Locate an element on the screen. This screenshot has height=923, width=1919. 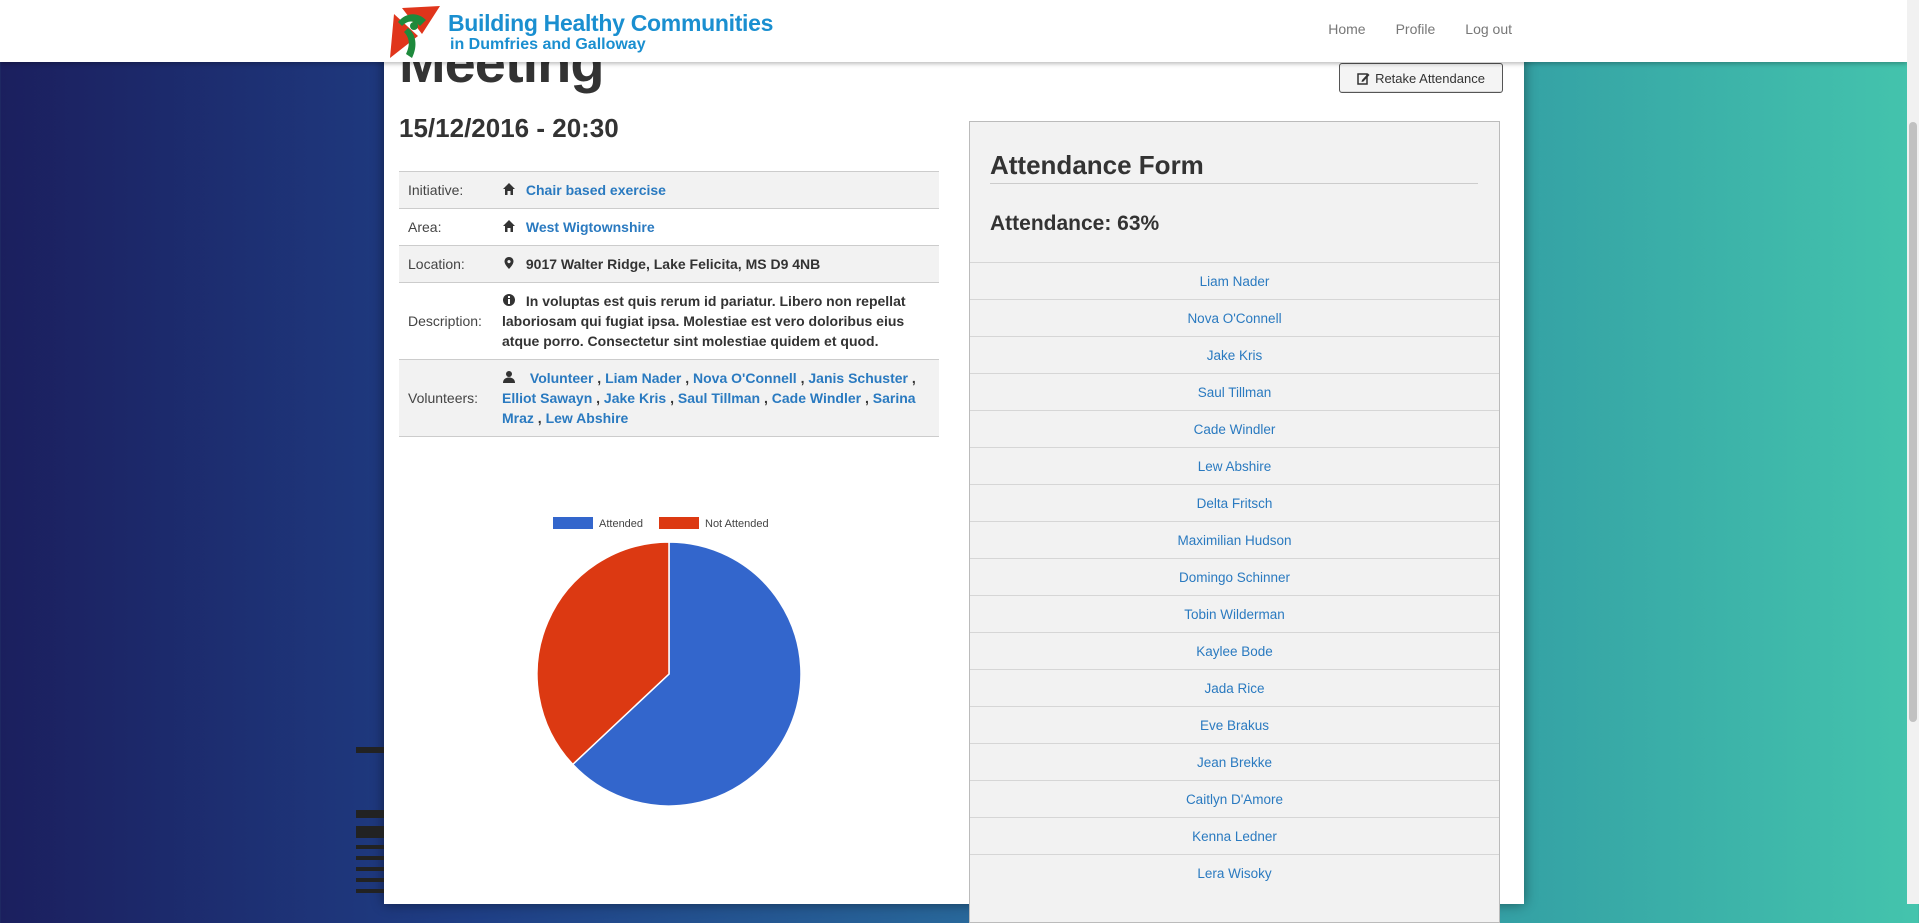
attendee-item: Jada Rice is located at coordinates (1234, 687).